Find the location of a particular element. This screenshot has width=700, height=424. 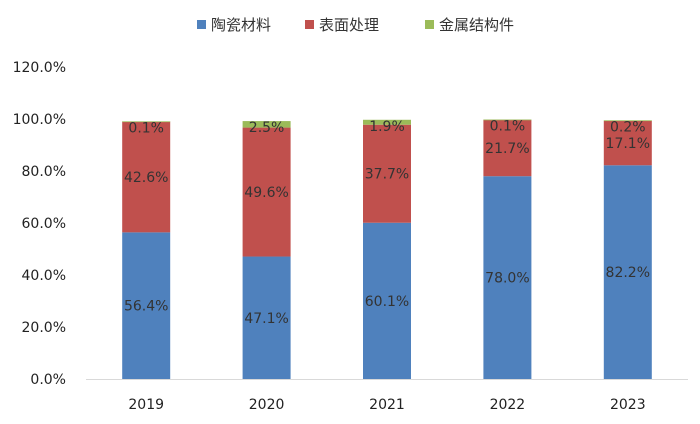

y-tick-label: 0.0% is located at coordinates (48, 380).